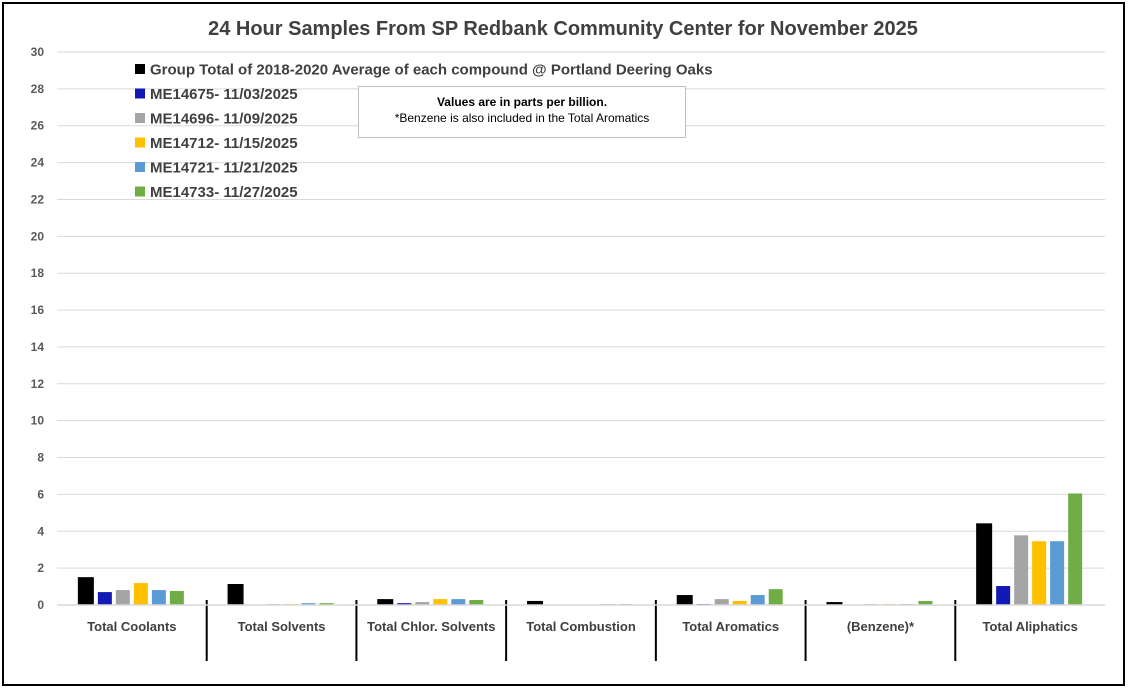 The height and width of the screenshot is (691, 1131). Describe the element at coordinates (282, 626) in the screenshot. I see `x-tick-label: Total Solvents` at that location.